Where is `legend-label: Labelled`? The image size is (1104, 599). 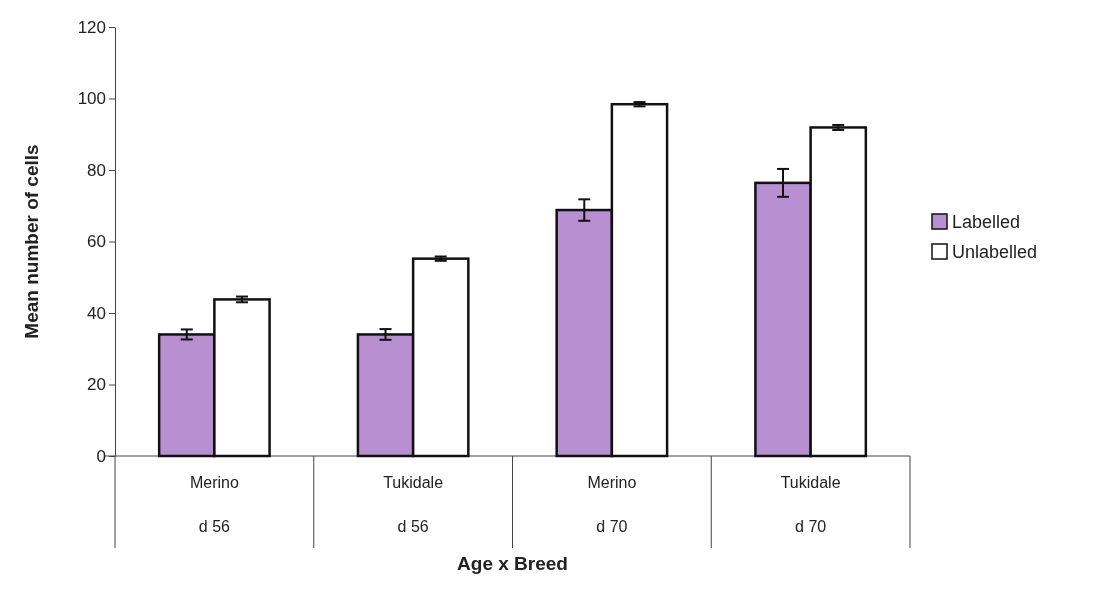 legend-label: Labelled is located at coordinates (986, 222).